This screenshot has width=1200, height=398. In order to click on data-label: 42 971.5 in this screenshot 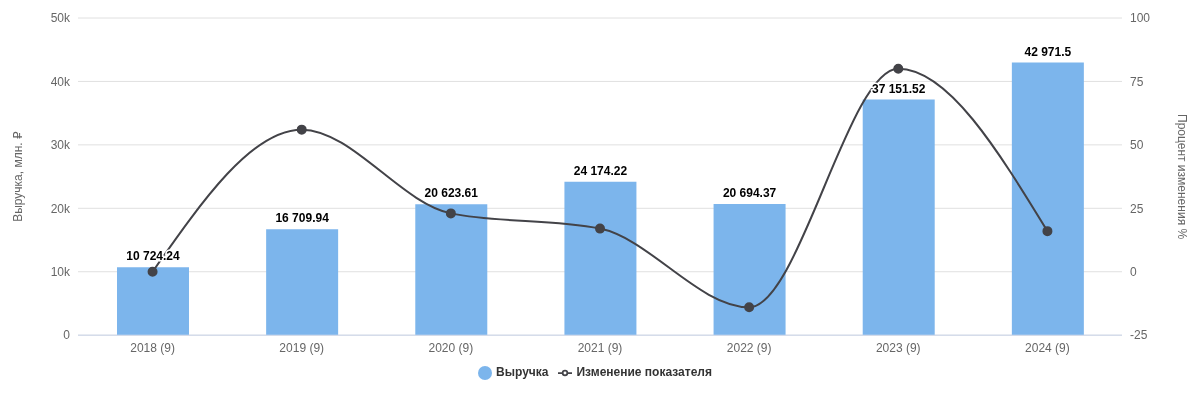, I will do `click(1048, 51)`.